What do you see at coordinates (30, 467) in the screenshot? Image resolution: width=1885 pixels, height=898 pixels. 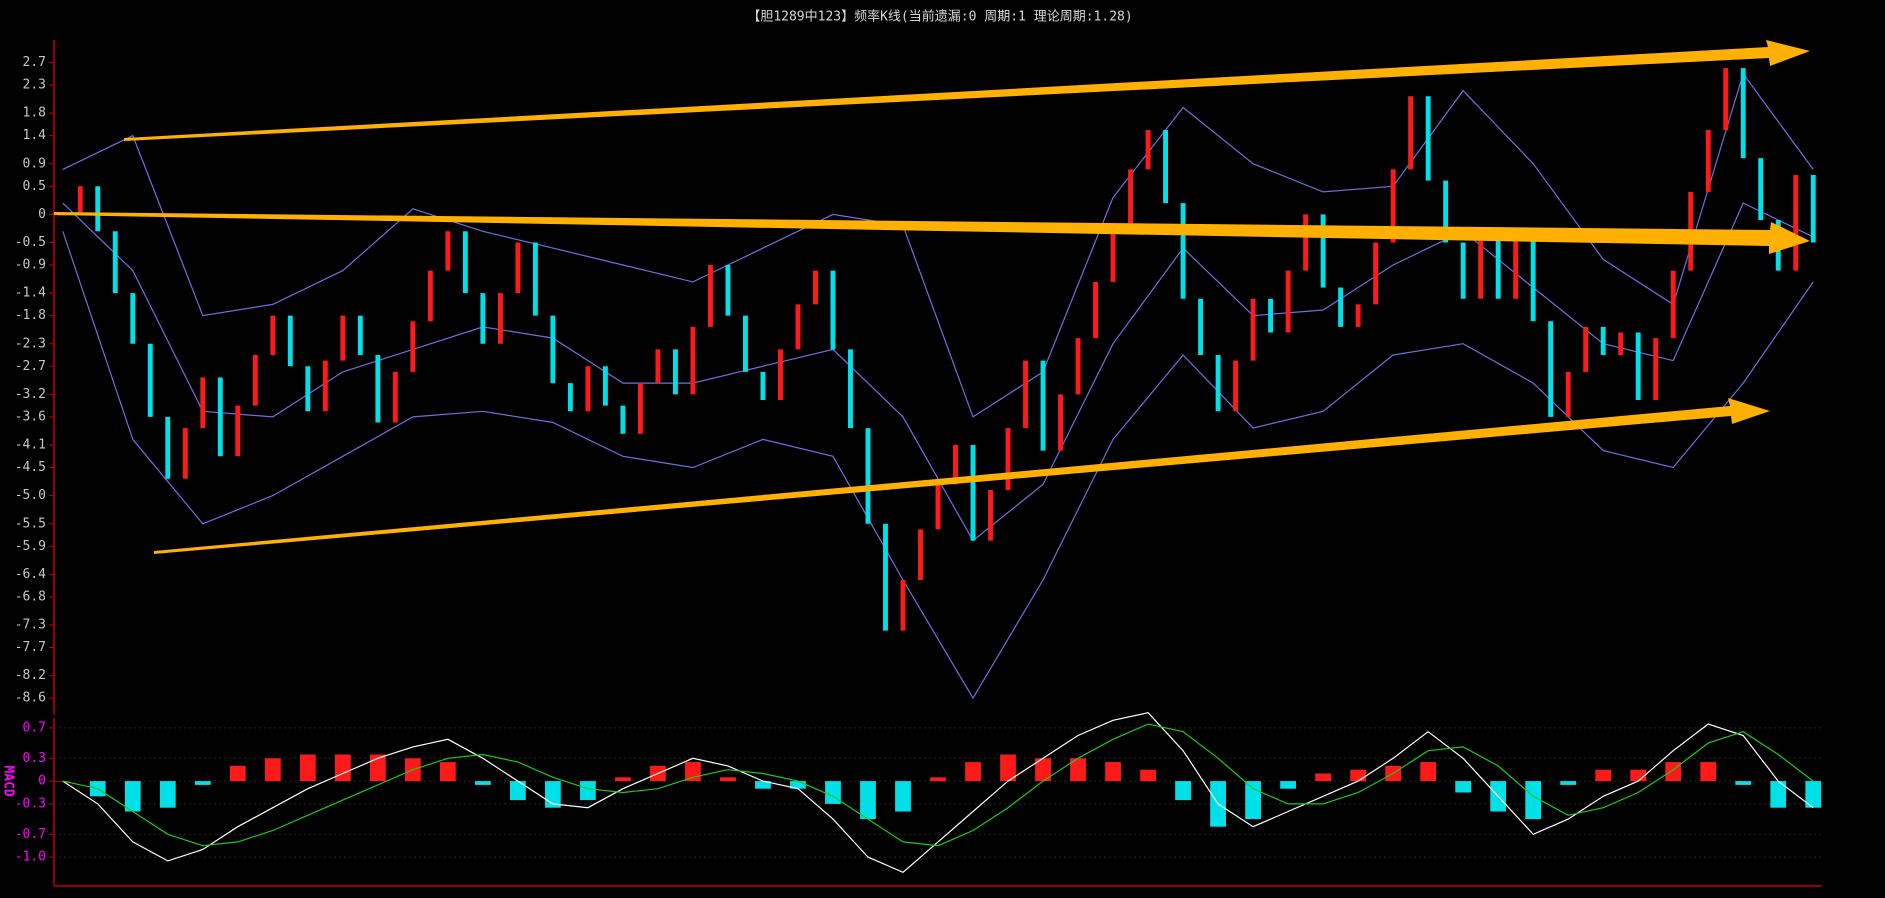 I see `y-tick-label: -4.5` at bounding box center [30, 467].